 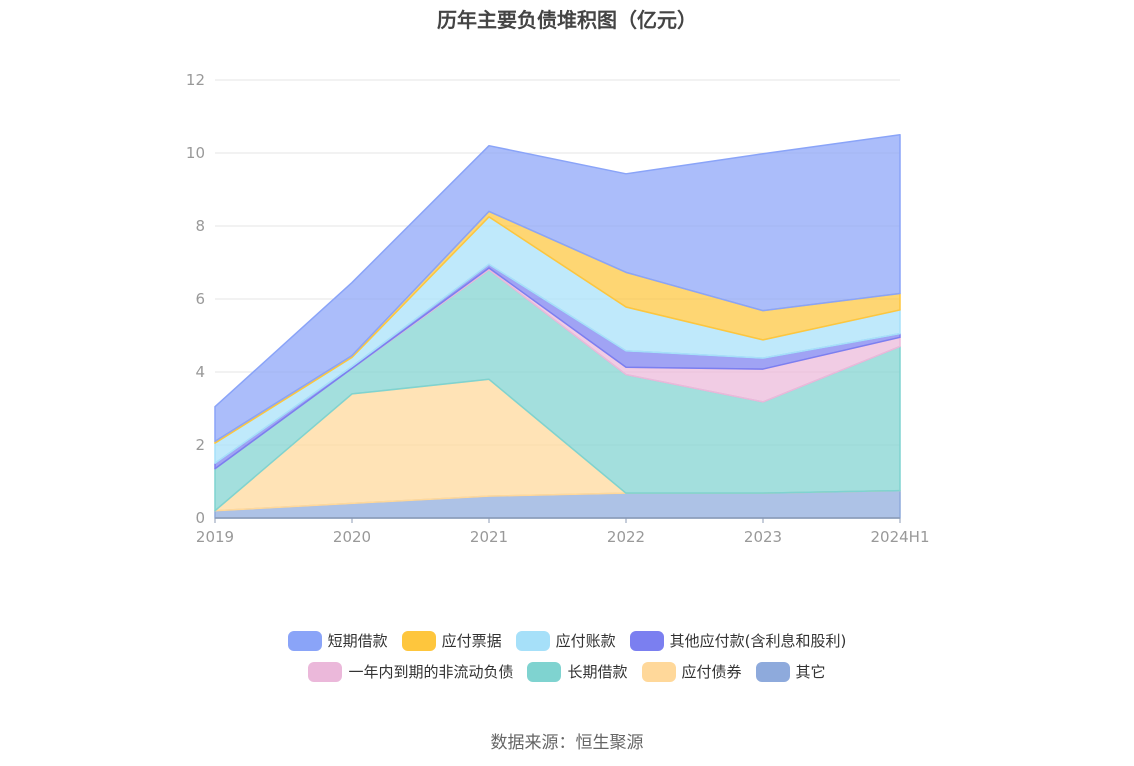 I want to click on legend-item-notes-payable: 应付票据, so click(x=451, y=640).